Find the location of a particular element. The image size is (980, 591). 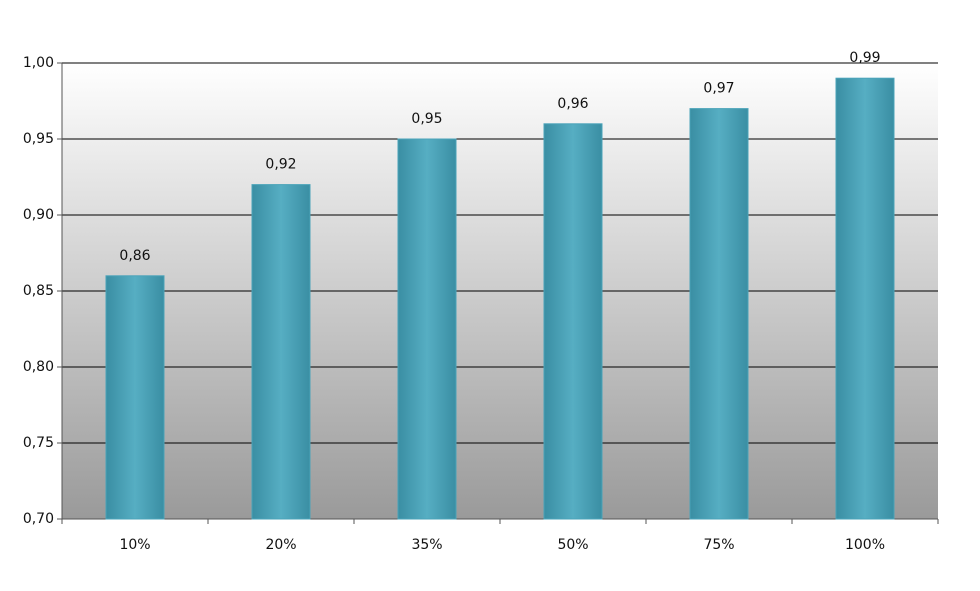

x-tick-label: 35% is located at coordinates (426, 545).